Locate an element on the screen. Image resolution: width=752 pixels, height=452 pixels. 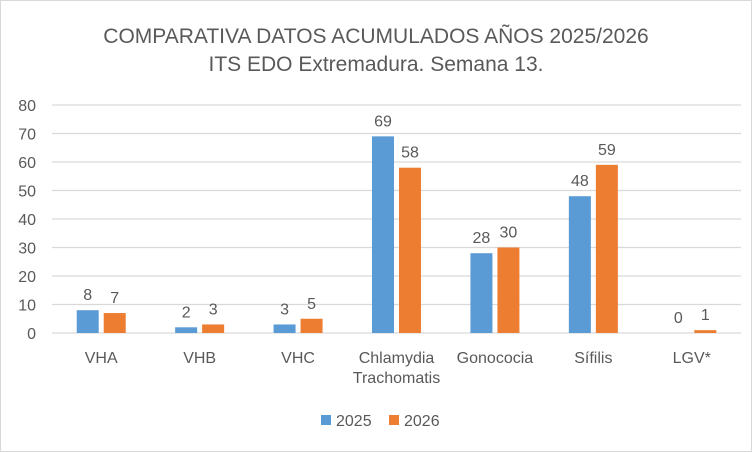
data-label: 30 is located at coordinates (509, 233).